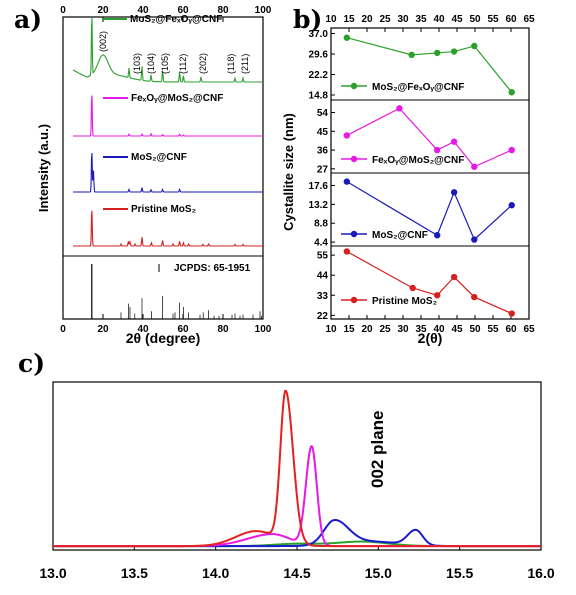  I want to click on c-xtick-label: 15.5, so click(459, 573).